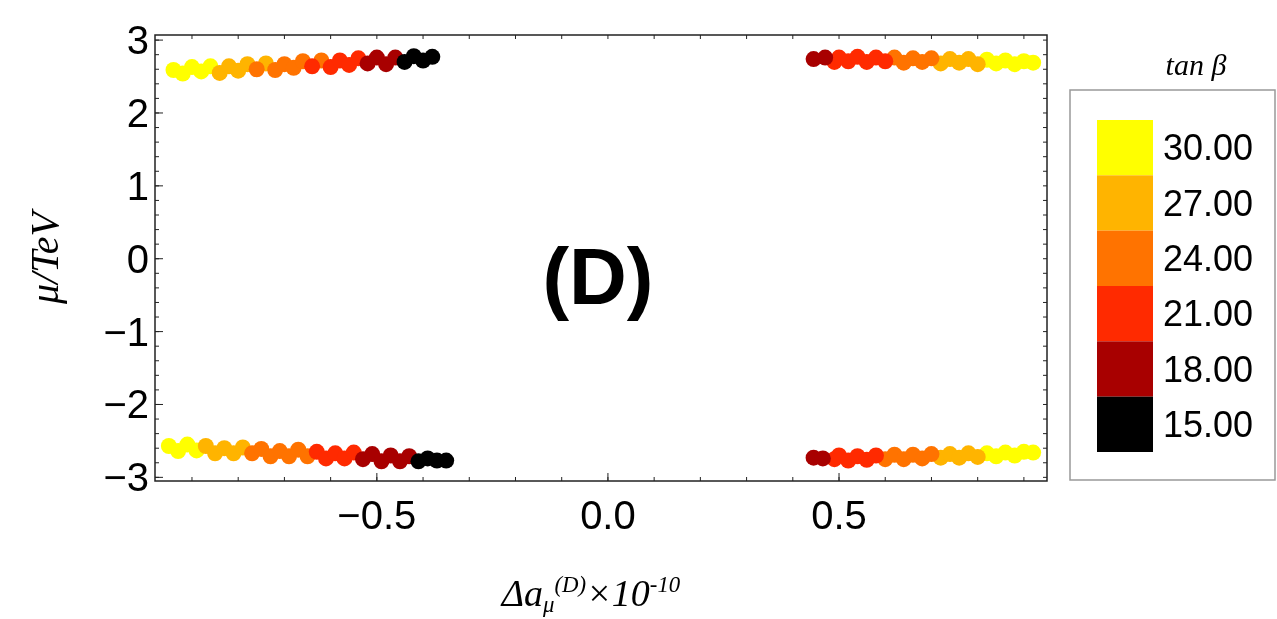  Describe the element at coordinates (1208, 203) in the screenshot. I see `legend-label: 27.00` at that location.